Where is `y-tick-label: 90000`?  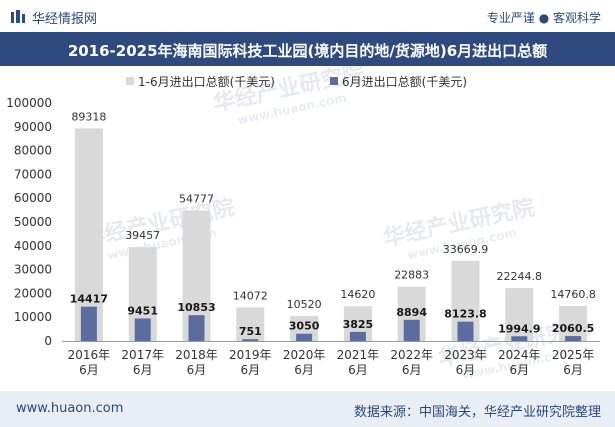 y-tick-label: 90000 is located at coordinates (33, 127).